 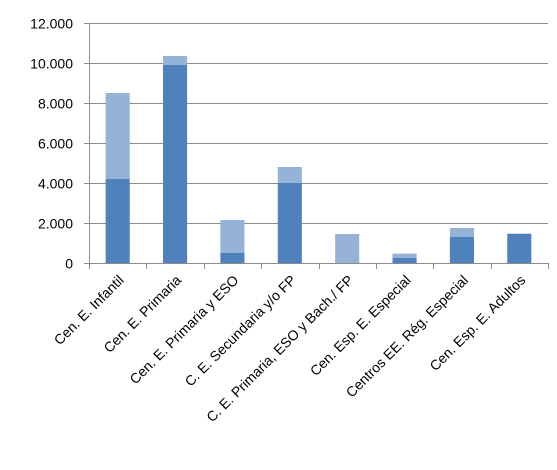 What do you see at coordinates (55, 184) in the screenshot?
I see `y-tick-label: 4.000` at bounding box center [55, 184].